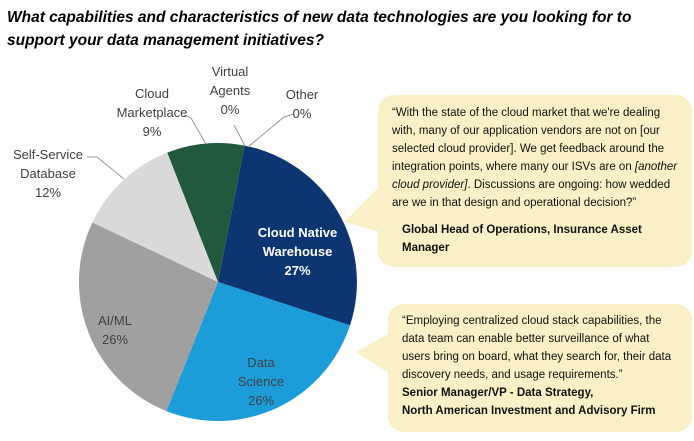 The height and width of the screenshot is (441, 694). Describe the element at coordinates (206, 212) in the screenshot. I see `pie-slice-cloud-marketplace` at that location.